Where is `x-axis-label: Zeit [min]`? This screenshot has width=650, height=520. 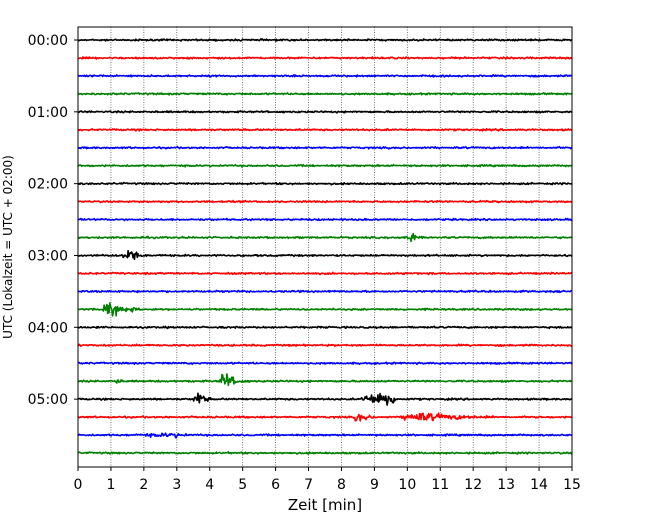
x-axis-label: Zeit [min] is located at coordinates (325, 505).